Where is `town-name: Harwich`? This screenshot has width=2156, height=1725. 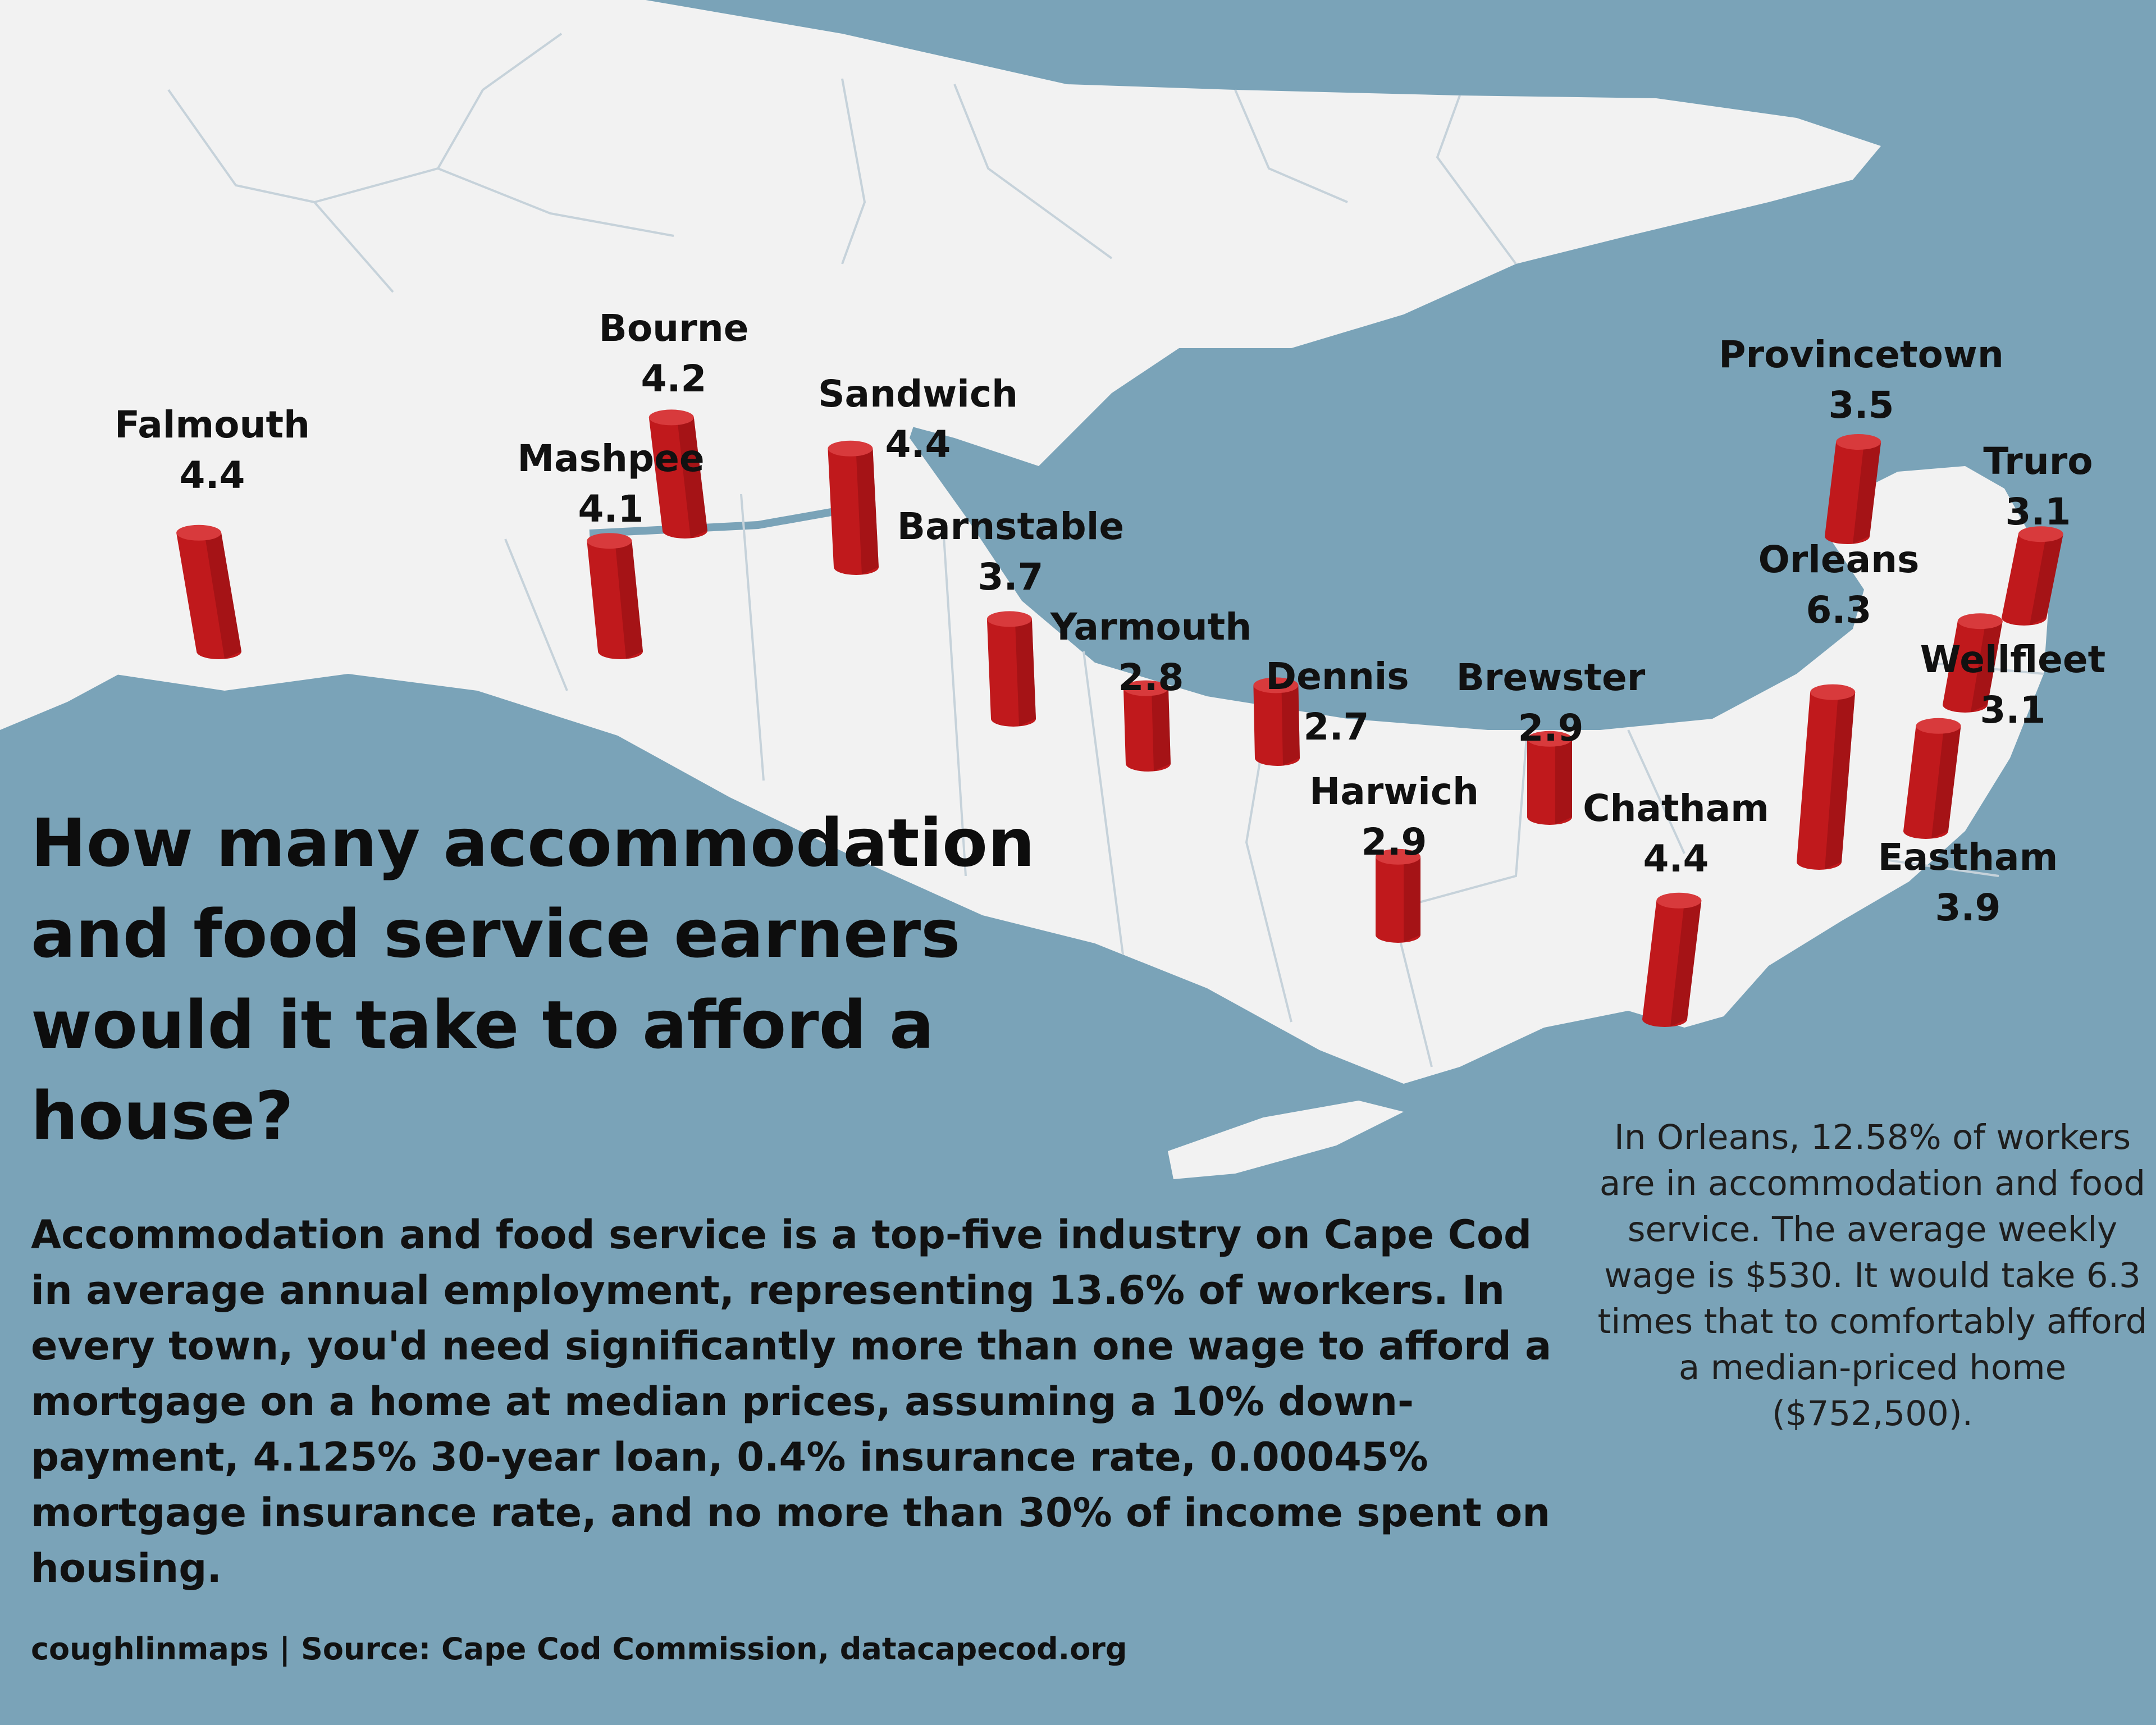
town-name: Harwich is located at coordinates (1394, 791).